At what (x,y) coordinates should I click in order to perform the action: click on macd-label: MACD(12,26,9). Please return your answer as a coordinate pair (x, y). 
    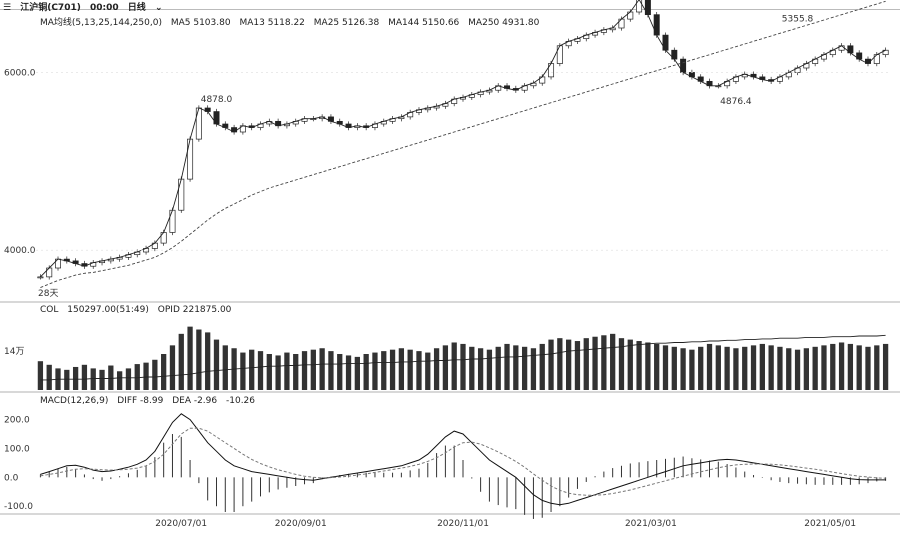
    Looking at the image, I should click on (74, 401).